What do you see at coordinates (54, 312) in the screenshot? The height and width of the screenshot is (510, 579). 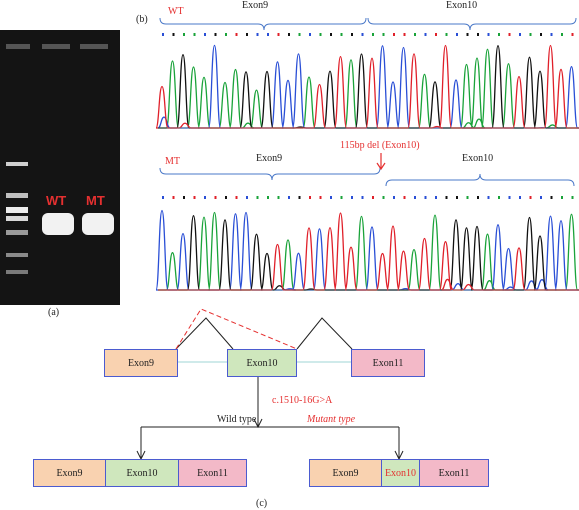 I see `panel-a-label: (a)` at bounding box center [54, 312].